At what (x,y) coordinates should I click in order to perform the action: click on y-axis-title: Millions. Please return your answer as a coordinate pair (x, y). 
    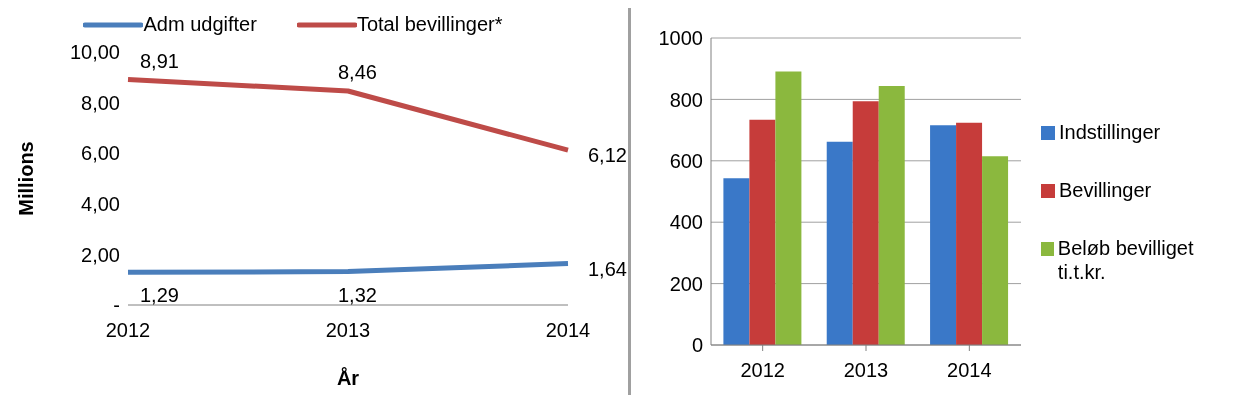
    Looking at the image, I should click on (26, 178).